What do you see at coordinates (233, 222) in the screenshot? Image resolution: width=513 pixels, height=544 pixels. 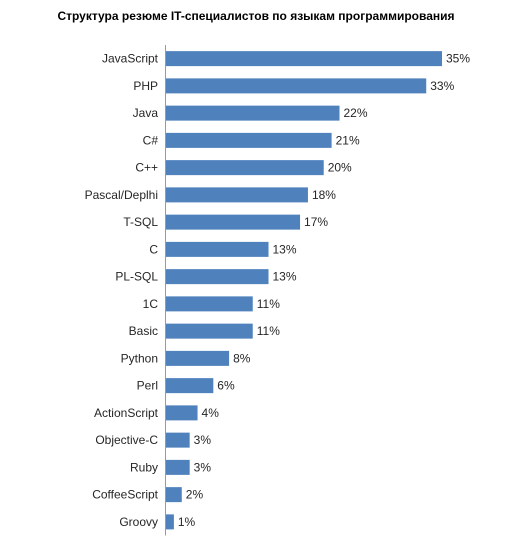 I see `bar-t-sql` at bounding box center [233, 222].